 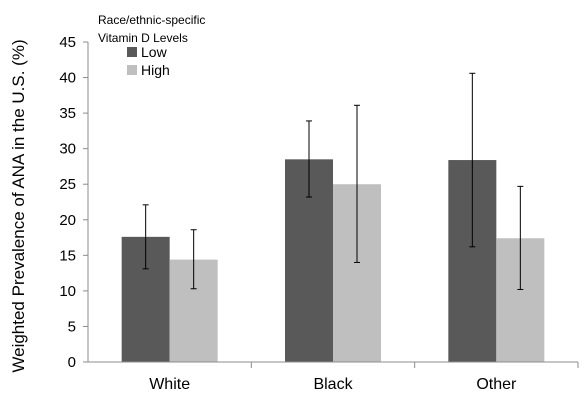 What do you see at coordinates (154, 52) in the screenshot?
I see `legend-label-low: Low` at bounding box center [154, 52].